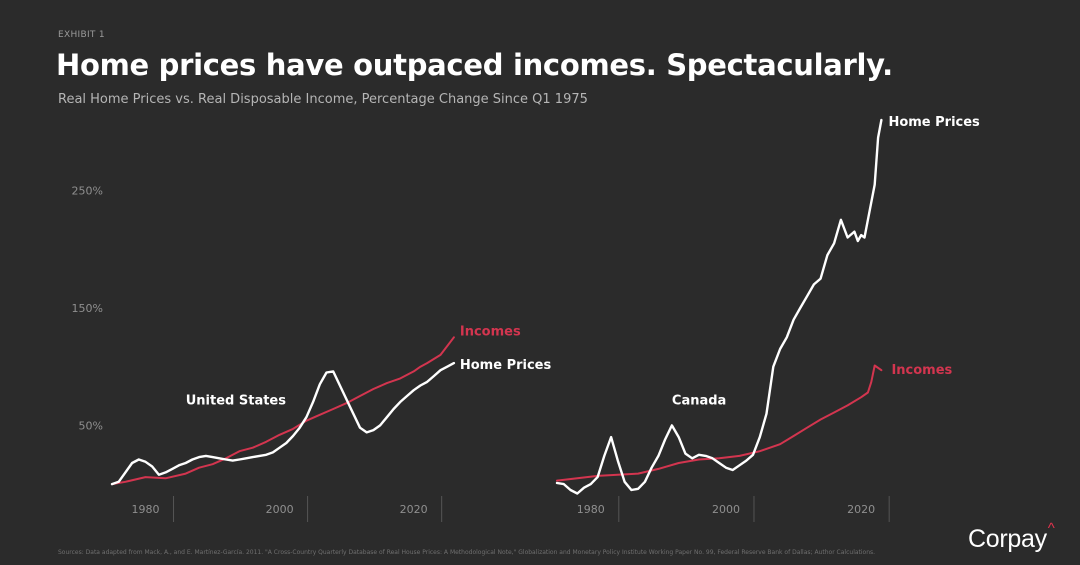 This screenshot has width=1080, height=565. Describe the element at coordinates (699, 400) in the screenshot. I see `annotation-canada: Canada` at that location.